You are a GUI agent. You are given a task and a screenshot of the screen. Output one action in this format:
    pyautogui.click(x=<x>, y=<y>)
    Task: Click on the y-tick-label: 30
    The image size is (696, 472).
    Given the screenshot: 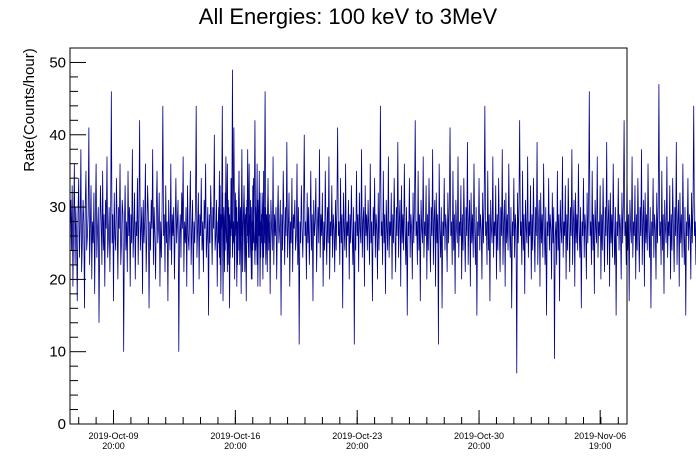 What is the action you would take?
    pyautogui.click(x=57, y=207)
    